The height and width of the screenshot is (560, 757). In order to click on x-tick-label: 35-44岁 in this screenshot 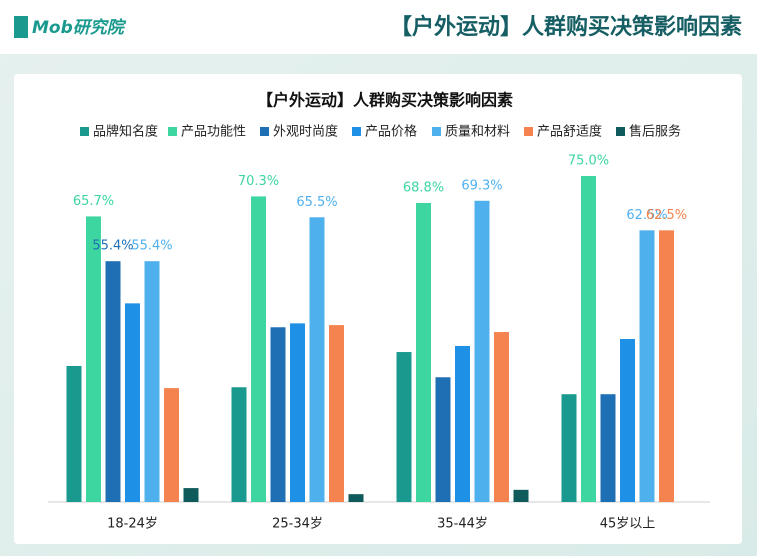, I will do `click(462, 524)`.